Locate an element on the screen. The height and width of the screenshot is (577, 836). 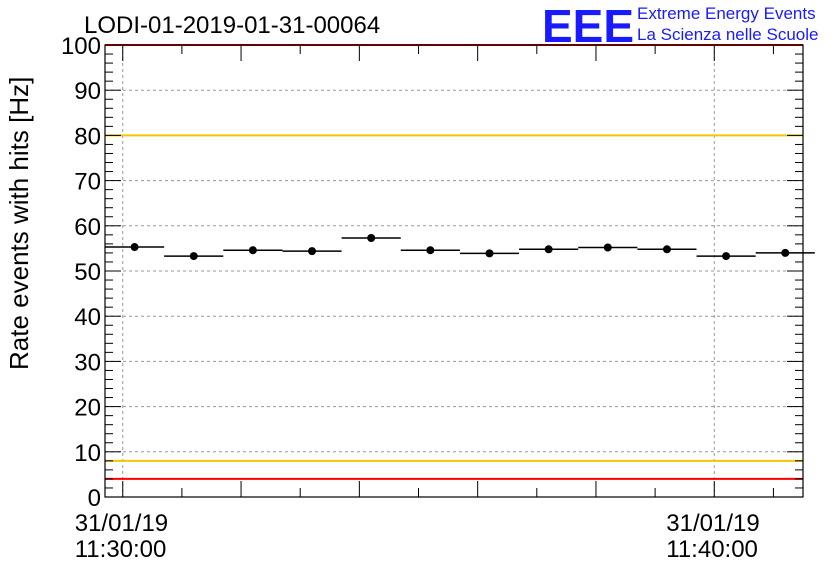
x-tick-label-time: 11:30:00 is located at coordinates (121, 549).